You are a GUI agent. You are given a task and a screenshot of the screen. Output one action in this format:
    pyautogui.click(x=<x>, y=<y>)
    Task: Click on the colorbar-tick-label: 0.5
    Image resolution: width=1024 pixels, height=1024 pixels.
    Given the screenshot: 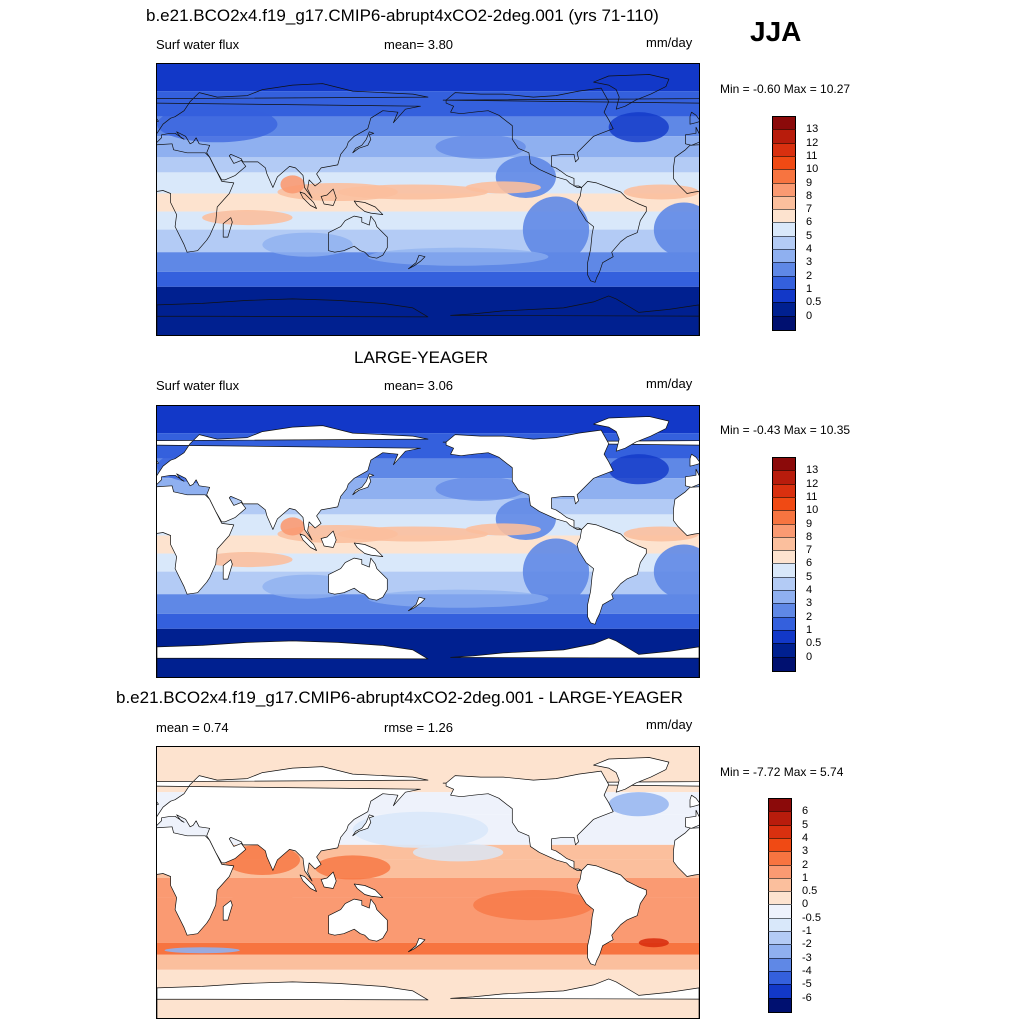 What is the action you would take?
    pyautogui.click(x=814, y=302)
    